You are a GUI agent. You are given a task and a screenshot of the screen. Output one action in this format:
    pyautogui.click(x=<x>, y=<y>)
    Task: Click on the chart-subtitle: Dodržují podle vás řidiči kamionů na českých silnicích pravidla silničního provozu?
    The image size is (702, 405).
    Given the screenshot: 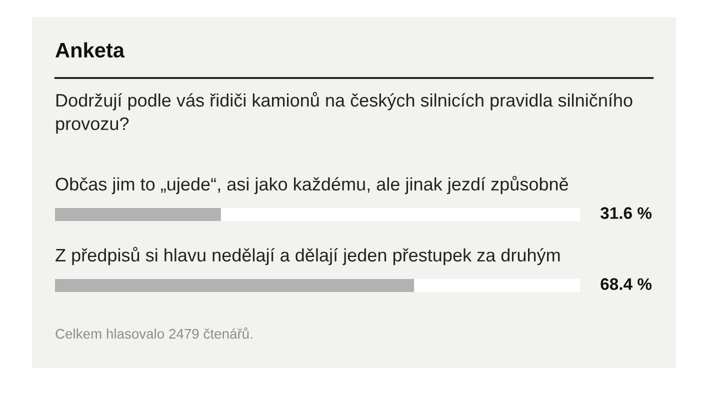 What is the action you would take?
    pyautogui.click(x=344, y=113)
    